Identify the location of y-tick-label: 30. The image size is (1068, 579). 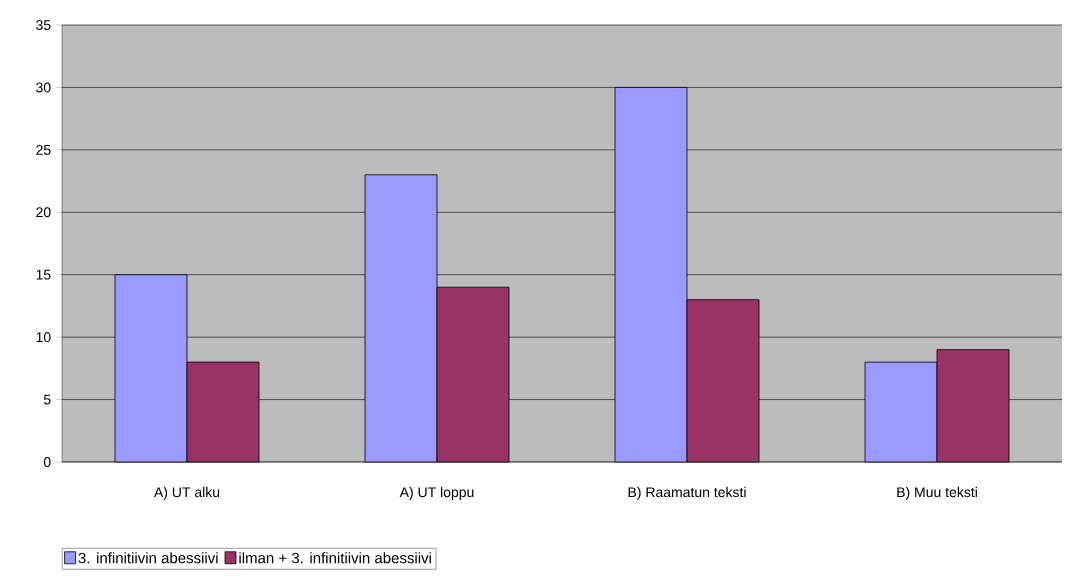
(43, 87).